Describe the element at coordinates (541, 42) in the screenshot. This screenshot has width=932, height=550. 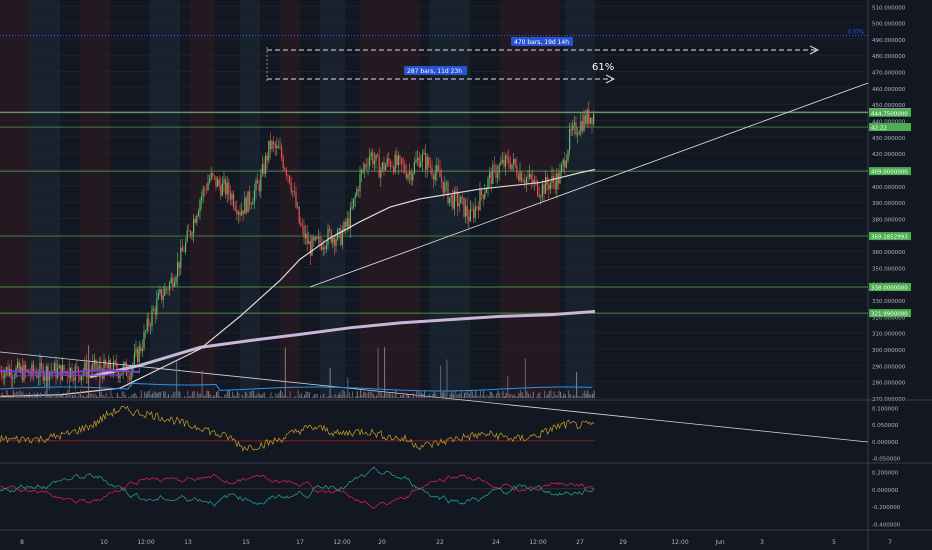
I see `measure-label: 470 bars, 19d 14h` at that location.